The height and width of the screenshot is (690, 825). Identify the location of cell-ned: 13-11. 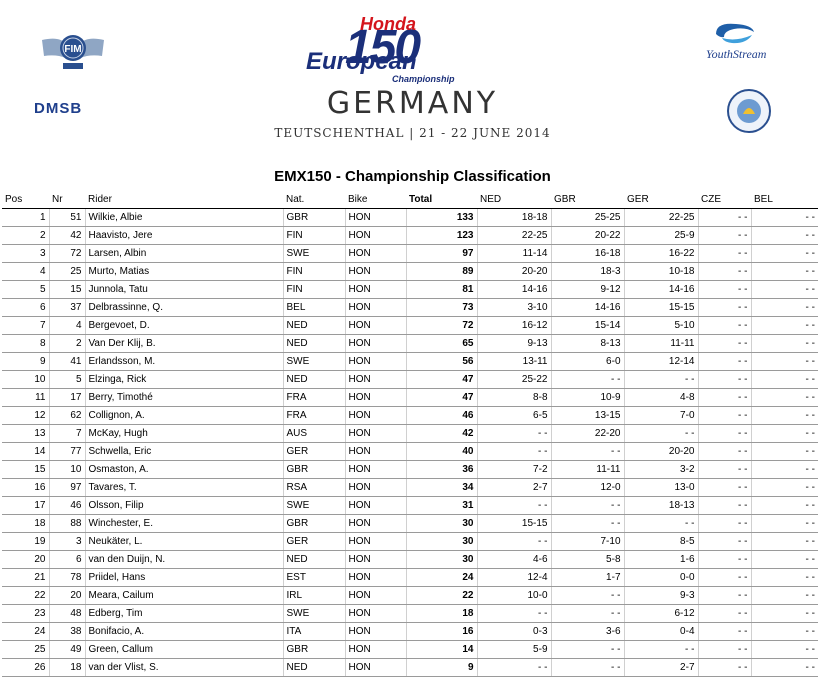
(513, 361).